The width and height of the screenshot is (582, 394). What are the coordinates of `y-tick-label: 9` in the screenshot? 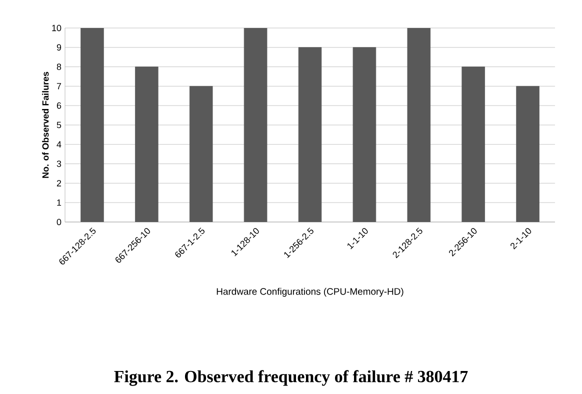 It's located at (59, 47).